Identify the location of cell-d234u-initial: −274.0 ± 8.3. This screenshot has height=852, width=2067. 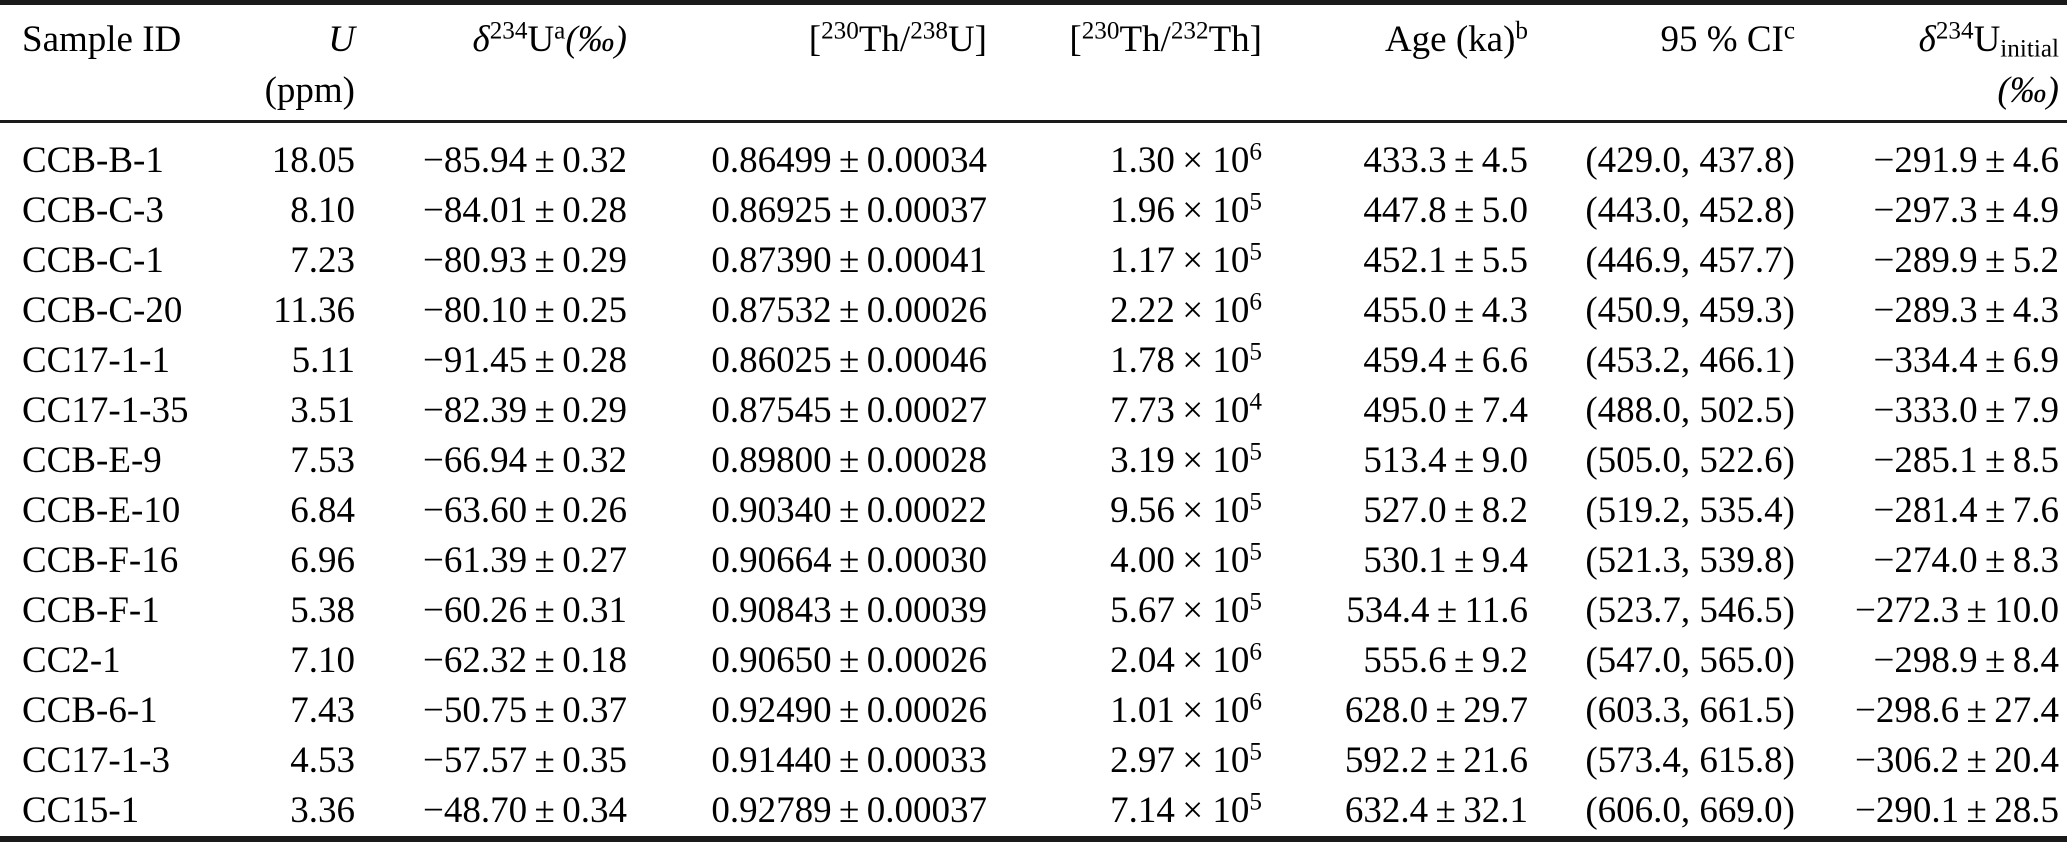
(1966, 560).